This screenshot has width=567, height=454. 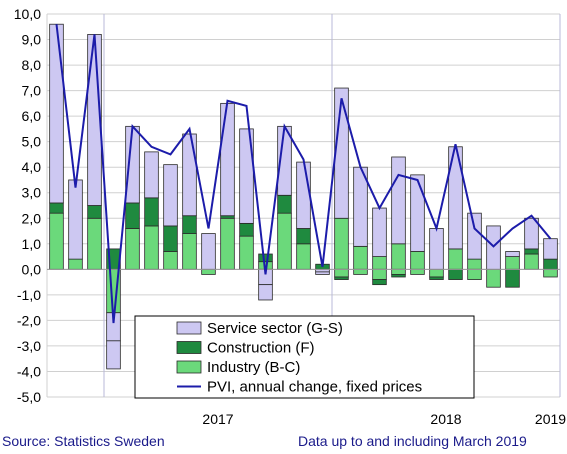 I want to click on y-tick-label: 9,0, so click(x=32, y=40).